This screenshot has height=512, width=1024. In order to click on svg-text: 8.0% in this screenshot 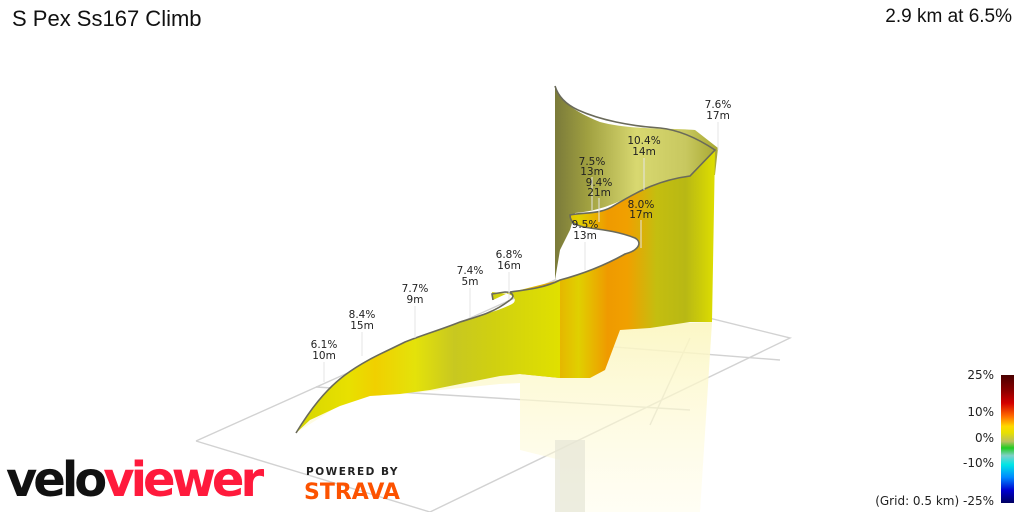, I will do `click(641, 205)`.